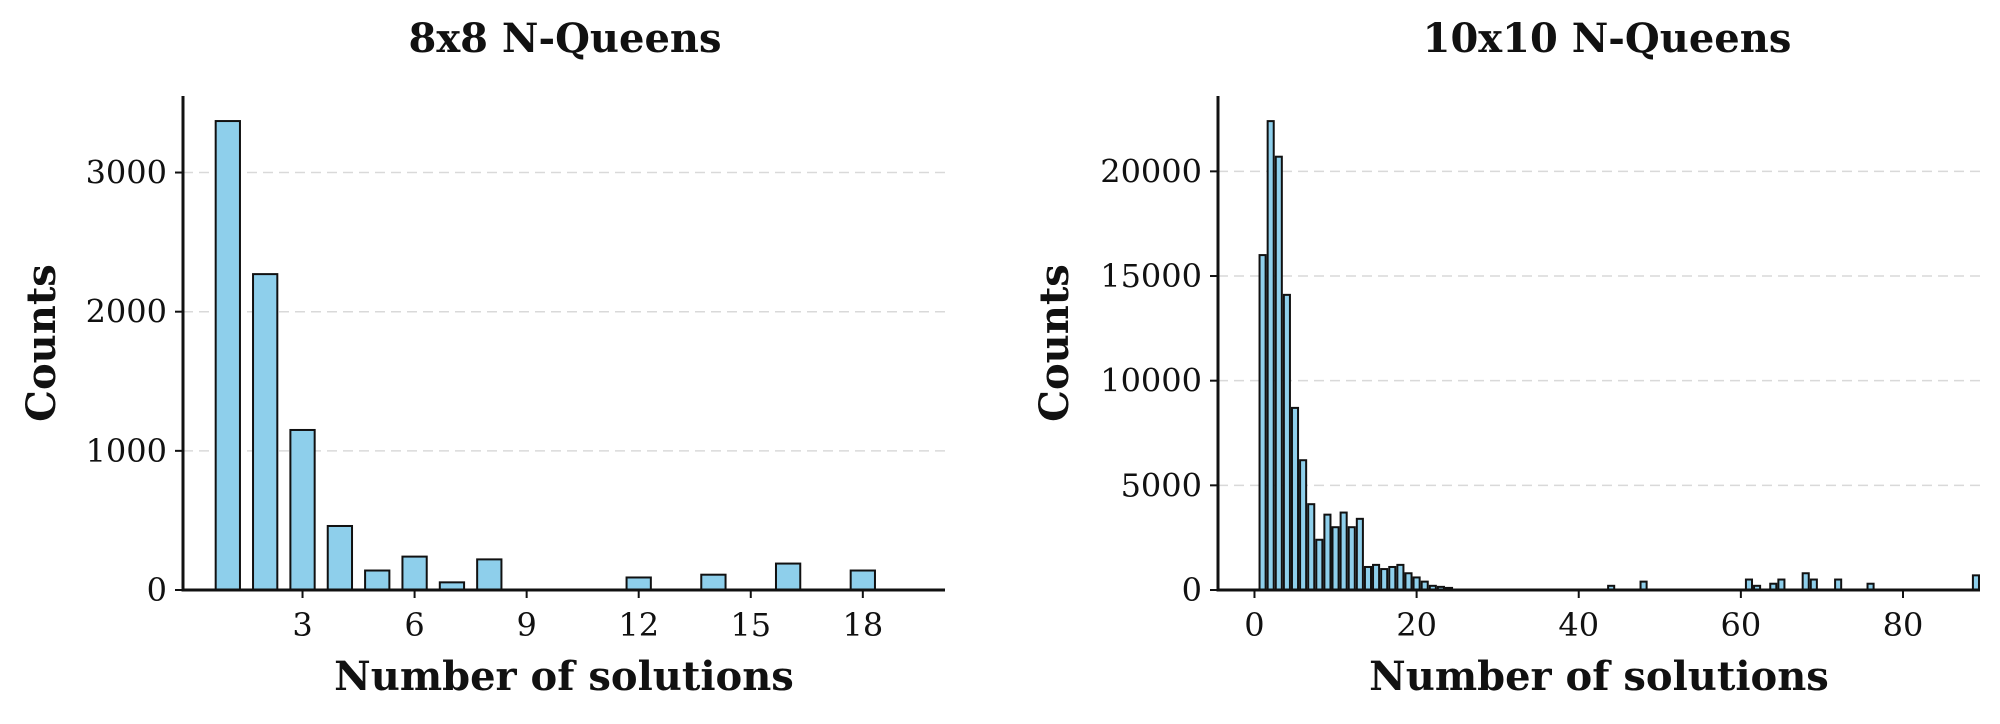  What do you see at coordinates (526, 625) in the screenshot?
I see `x-tick-label: 9` at bounding box center [526, 625].